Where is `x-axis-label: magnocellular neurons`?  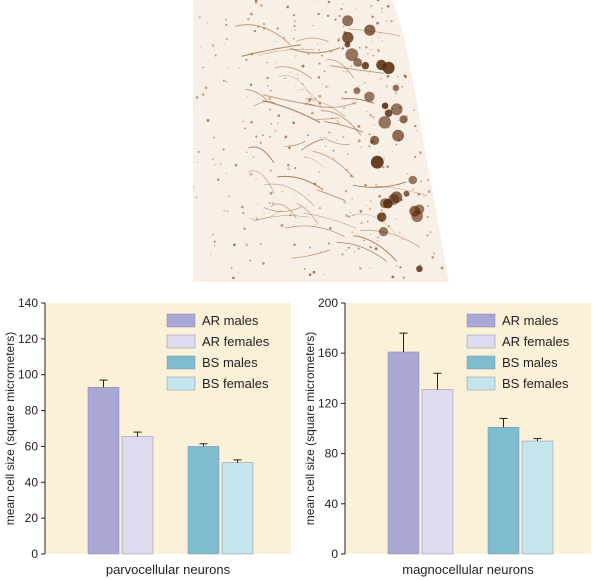
x-axis-label: magnocellular neurons is located at coordinates (468, 569).